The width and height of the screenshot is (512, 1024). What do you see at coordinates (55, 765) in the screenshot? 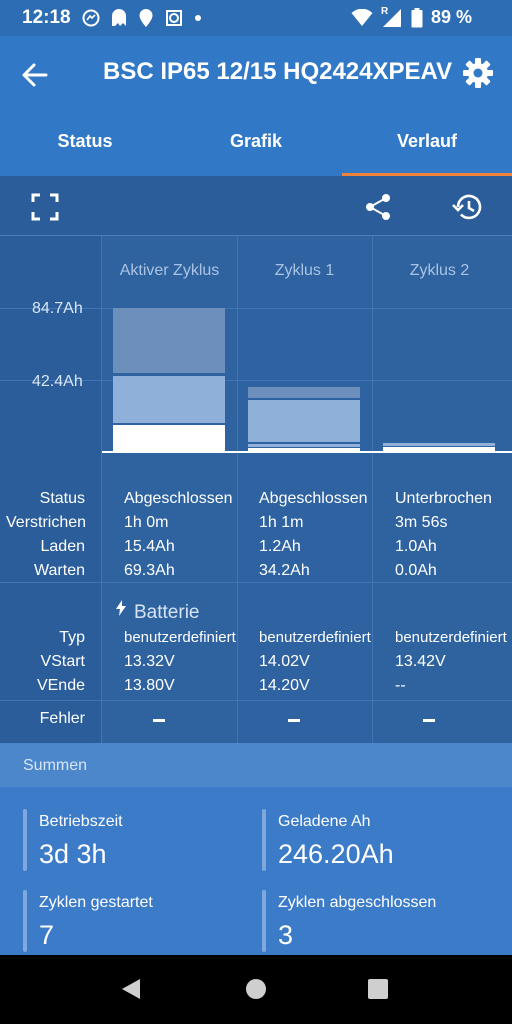
I see `summen-title: Summen` at bounding box center [55, 765].